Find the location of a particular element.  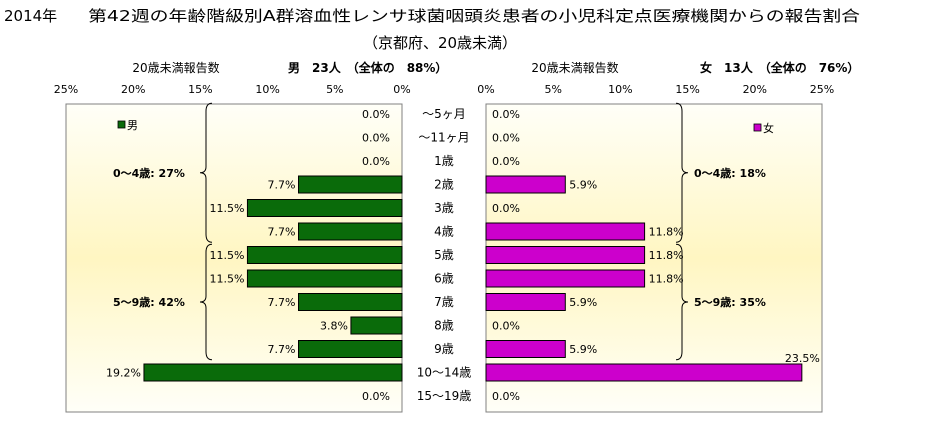

female-legend: 女 is located at coordinates (763, 128).